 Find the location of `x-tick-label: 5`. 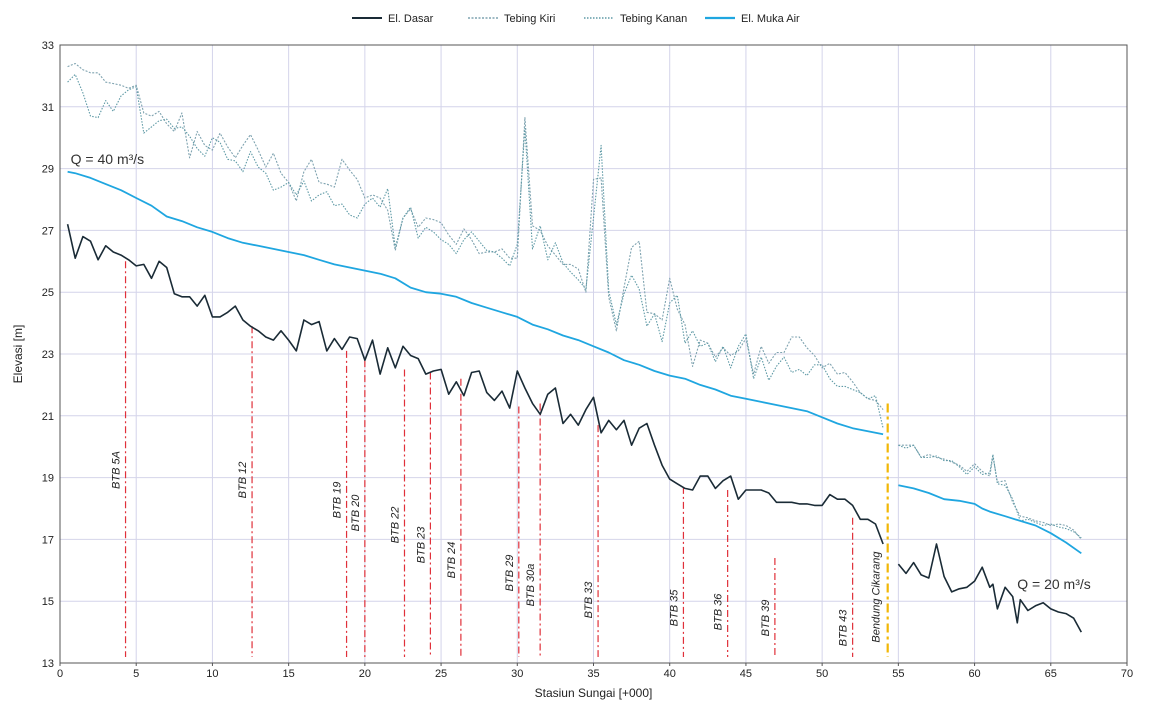

x-tick-label: 5 is located at coordinates (136, 674).